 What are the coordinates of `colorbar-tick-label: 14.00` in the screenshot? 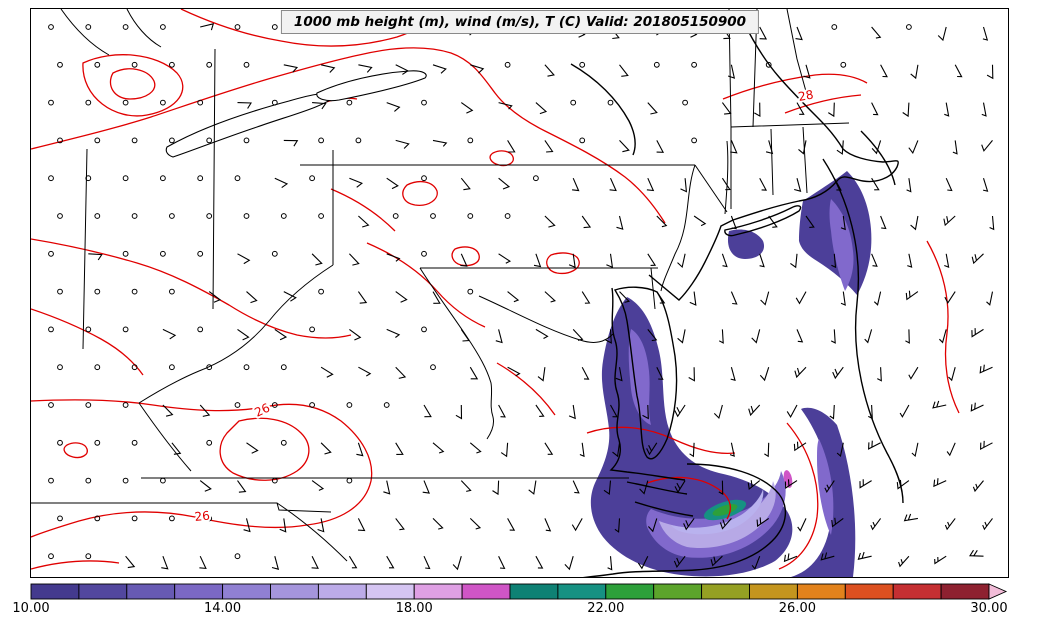 It's located at (222, 608).